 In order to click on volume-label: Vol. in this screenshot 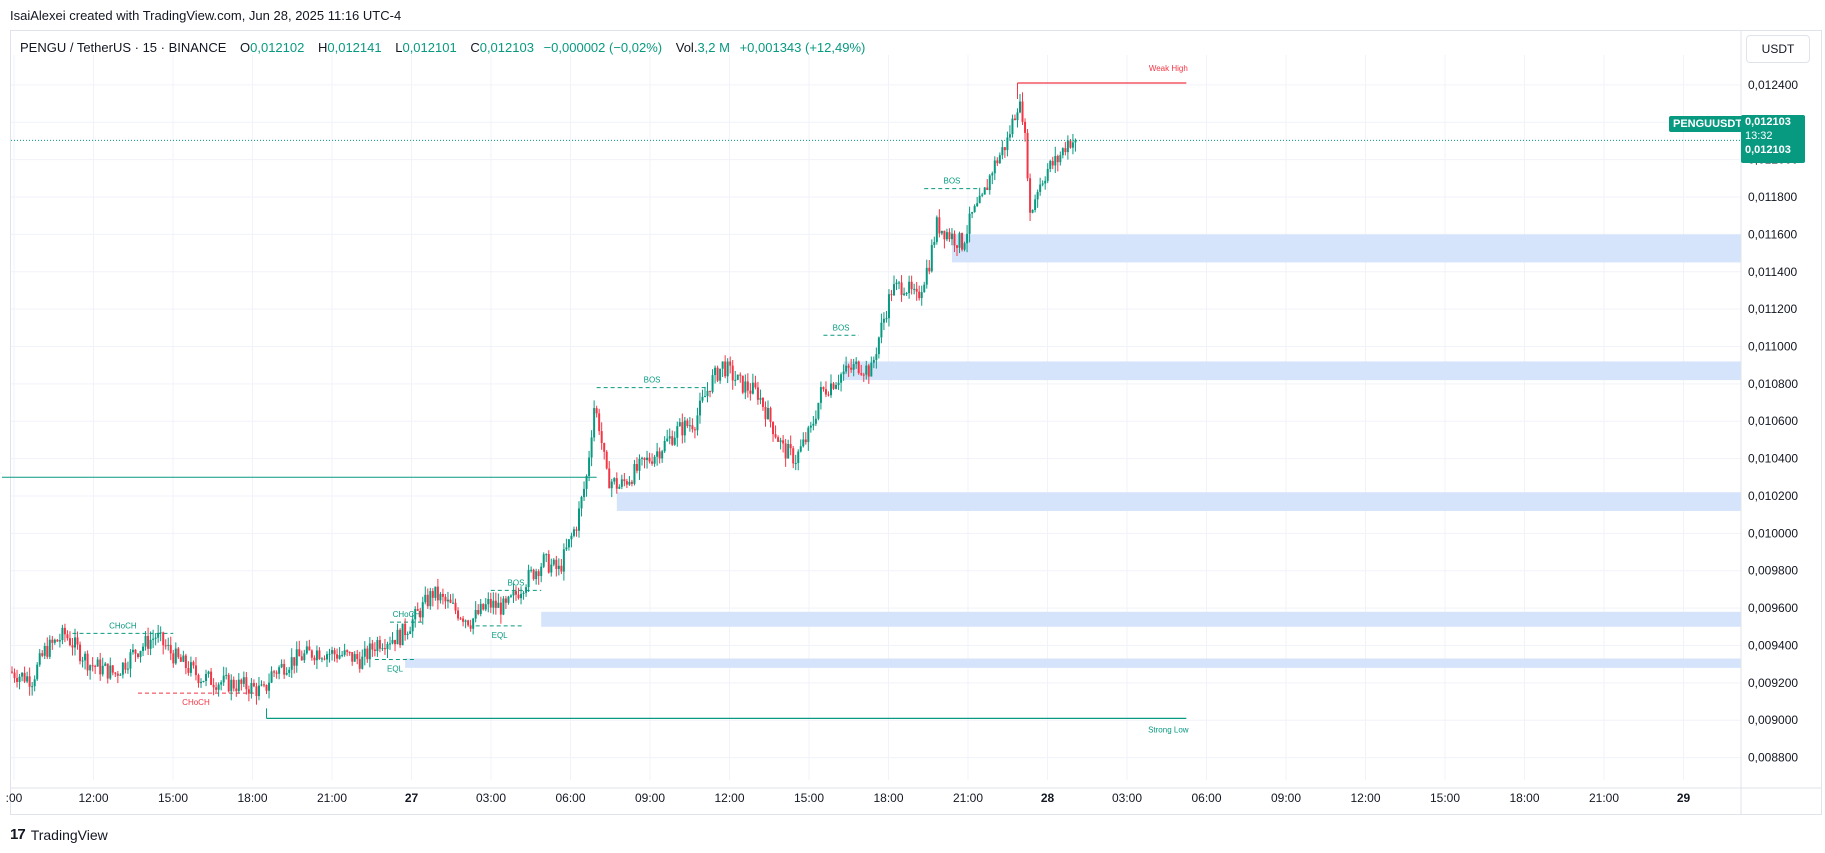, I will do `click(686, 47)`.